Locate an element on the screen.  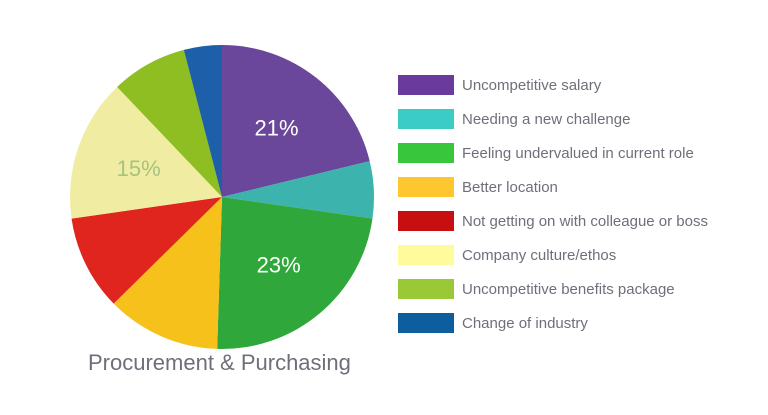
slice-data-label: 15% is located at coordinates (139, 168).